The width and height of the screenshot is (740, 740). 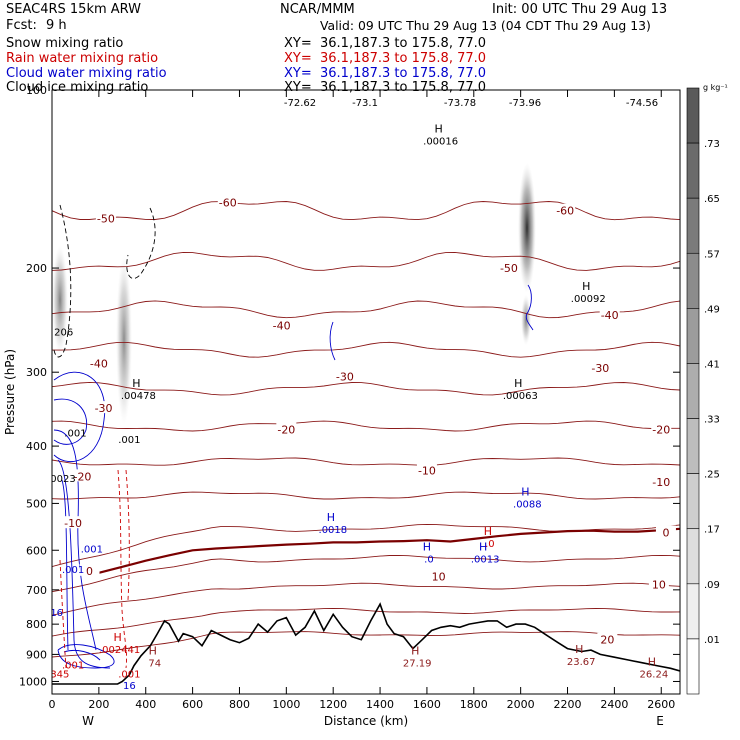 What do you see at coordinates (659, 584) in the screenshot?
I see `temperature-contour-label: 10` at bounding box center [659, 584].